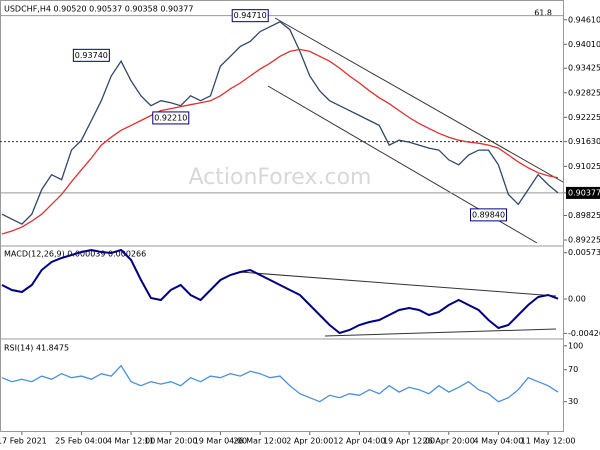 This screenshot has width=600, height=450. Describe the element at coordinates (280, 383) in the screenshot. I see `series-line` at that location.